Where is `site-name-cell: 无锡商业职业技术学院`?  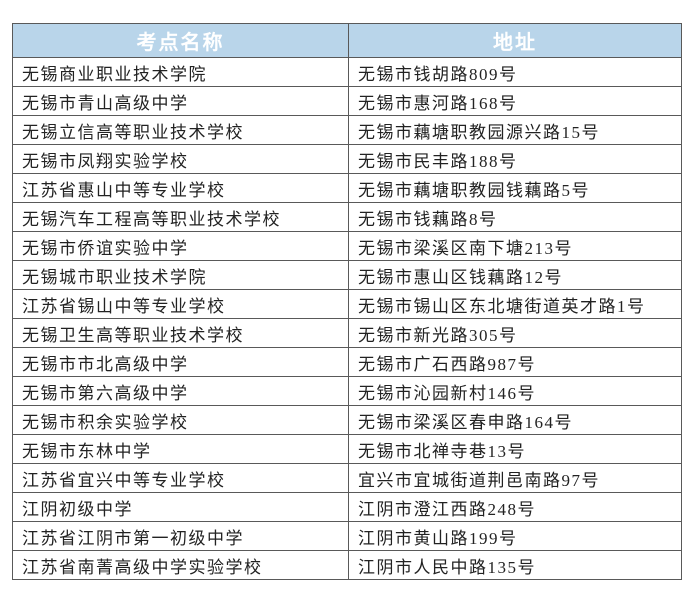
site-name-cell: 无锡商业职业技术学院 is located at coordinates (180, 72).